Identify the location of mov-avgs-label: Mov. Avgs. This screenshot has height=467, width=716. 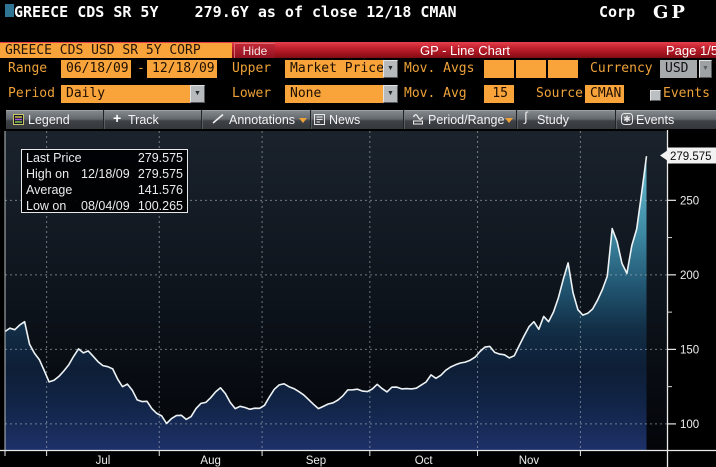
(439, 68).